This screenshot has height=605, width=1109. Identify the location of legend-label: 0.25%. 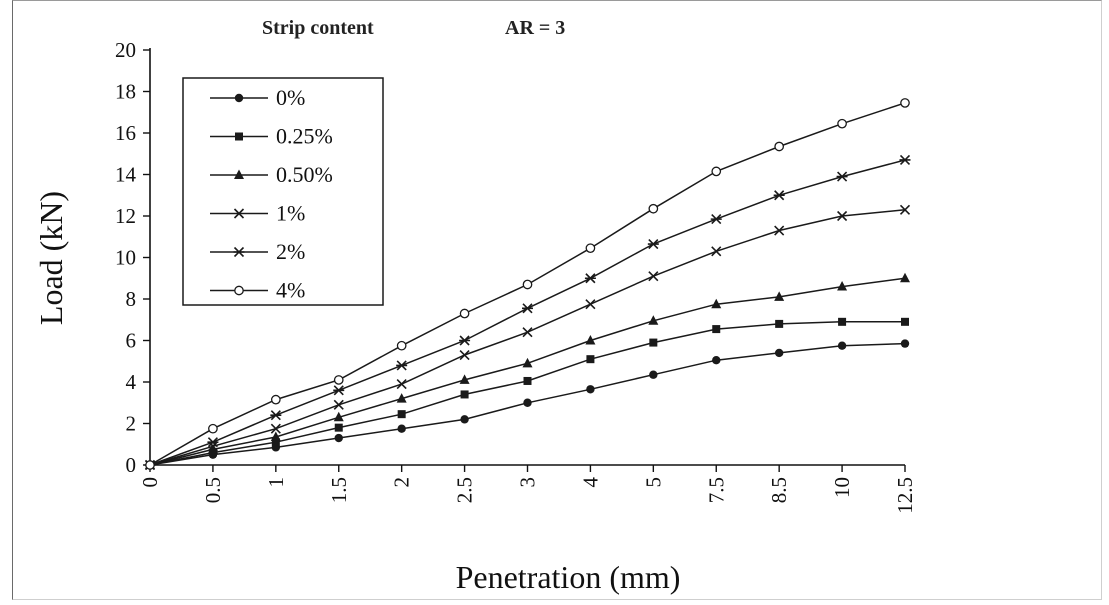
(304, 136).